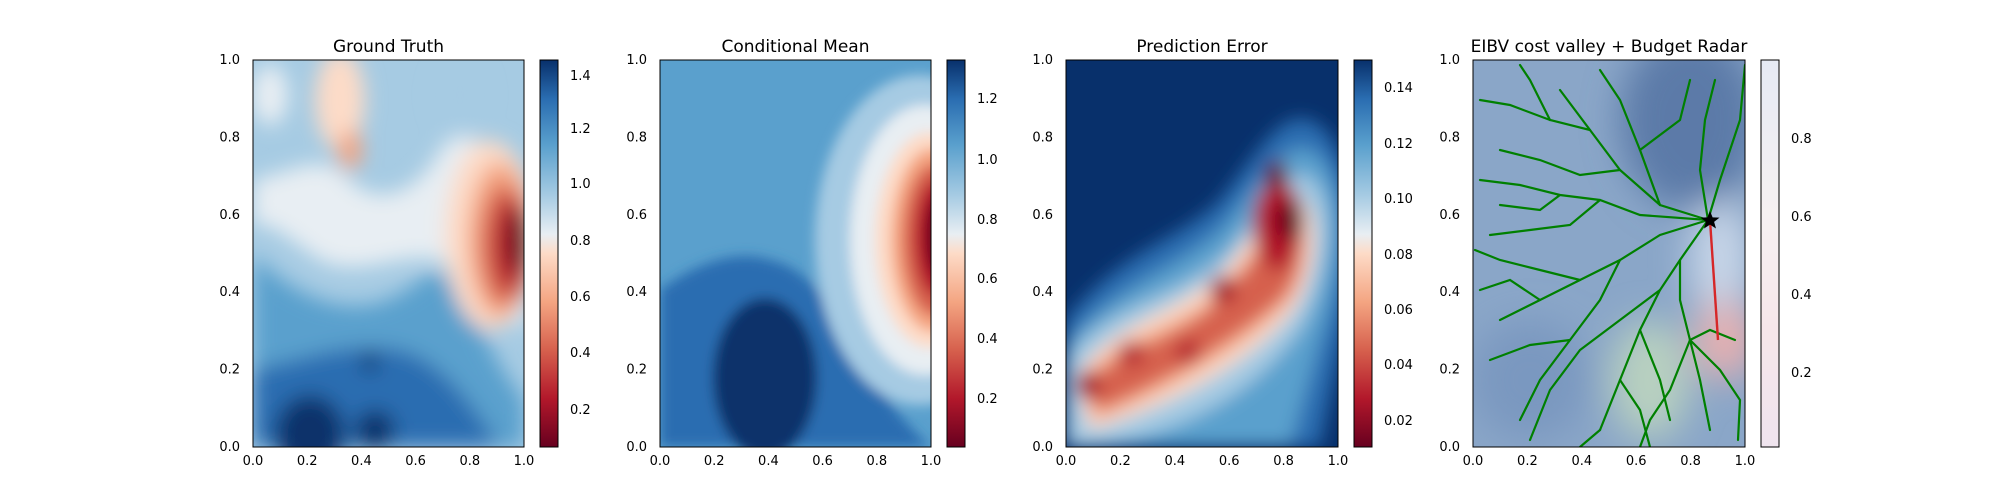  Describe the element at coordinates (1042, 254) in the screenshot. I see `y-ticks-prediction-error: 0.0 0.2 0.4 0.6 0.8 1.0` at that location.